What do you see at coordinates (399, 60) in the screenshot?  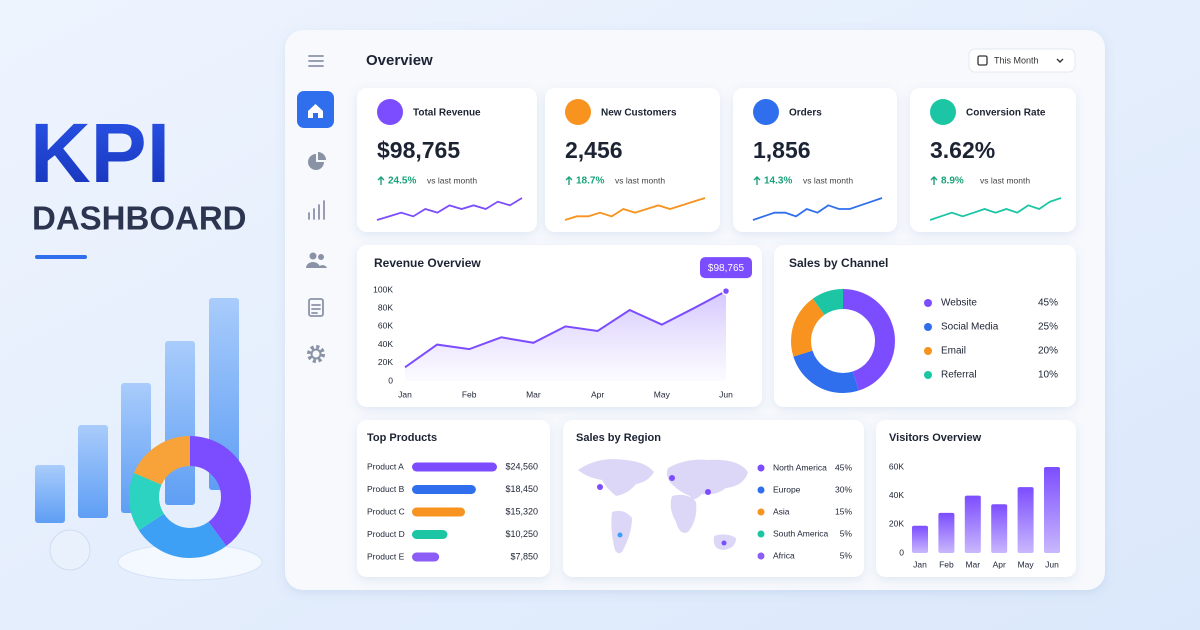 I see `page-title: Overview` at bounding box center [399, 60].